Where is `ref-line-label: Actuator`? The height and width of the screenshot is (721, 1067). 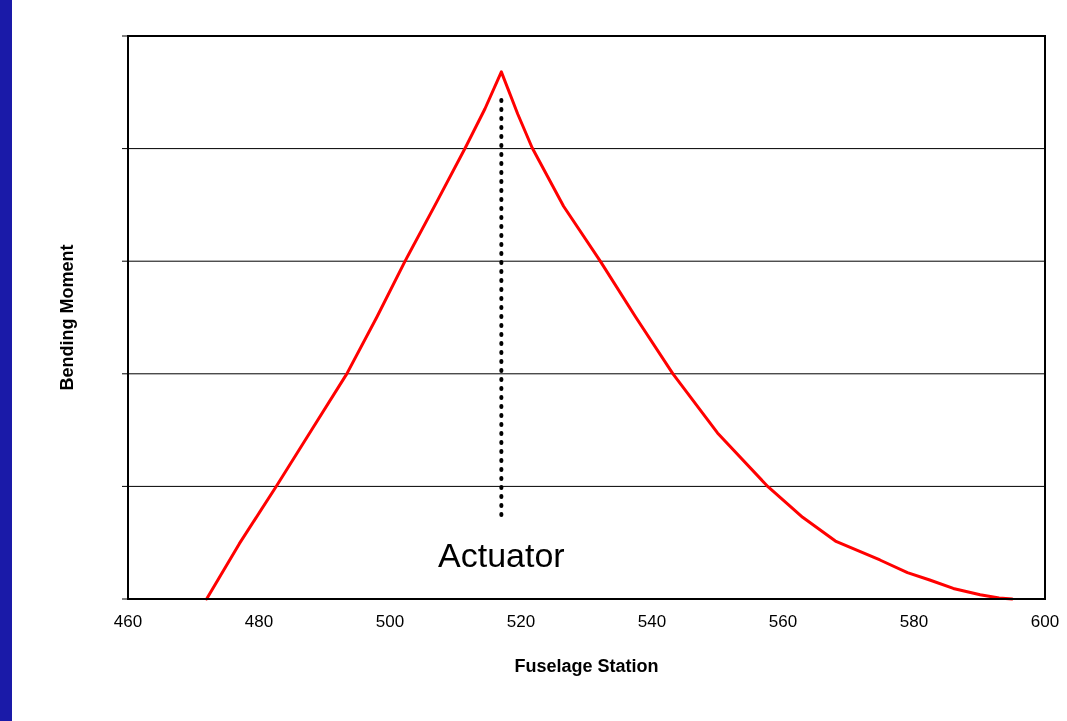 ref-line-label: Actuator is located at coordinates (501, 555).